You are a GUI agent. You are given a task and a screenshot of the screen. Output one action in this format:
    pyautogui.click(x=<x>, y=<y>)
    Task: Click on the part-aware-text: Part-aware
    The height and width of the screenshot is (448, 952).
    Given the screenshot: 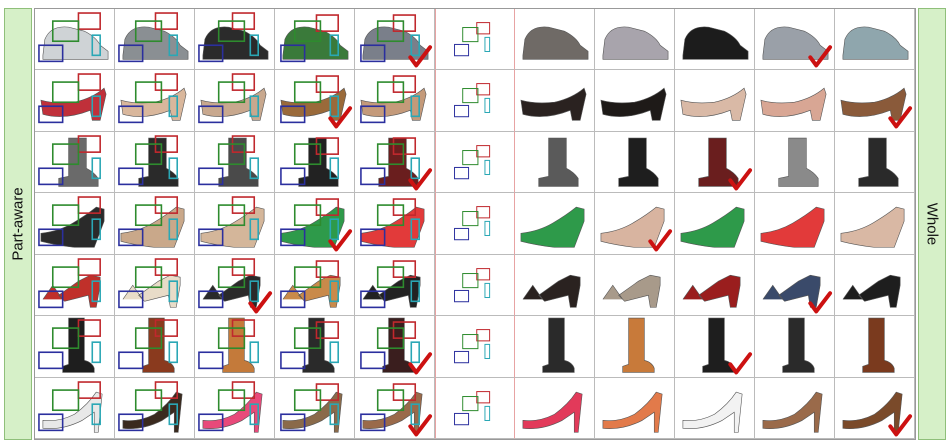 What is the action you would take?
    pyautogui.click(x=18, y=224)
    